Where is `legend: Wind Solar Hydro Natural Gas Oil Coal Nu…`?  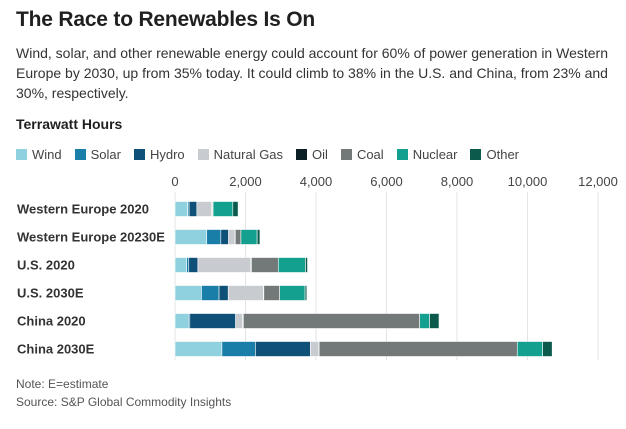 legend: Wind Solar Hydro Natural Gas Oil Coal Nu… is located at coordinates (274, 154).